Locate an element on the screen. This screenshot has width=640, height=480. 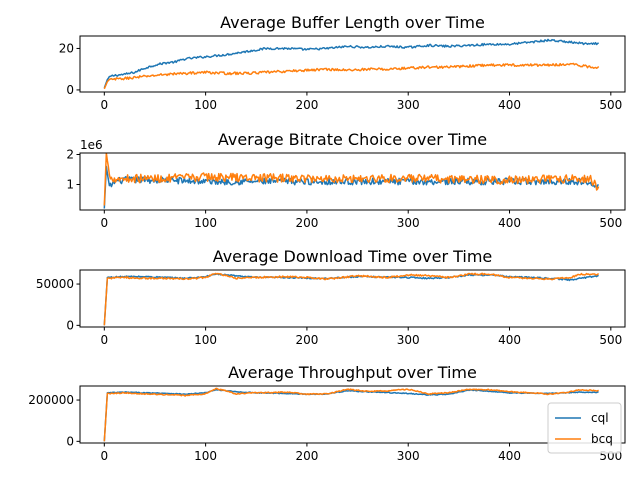
y-tick-label: 2 is located at coordinates (70, 155).